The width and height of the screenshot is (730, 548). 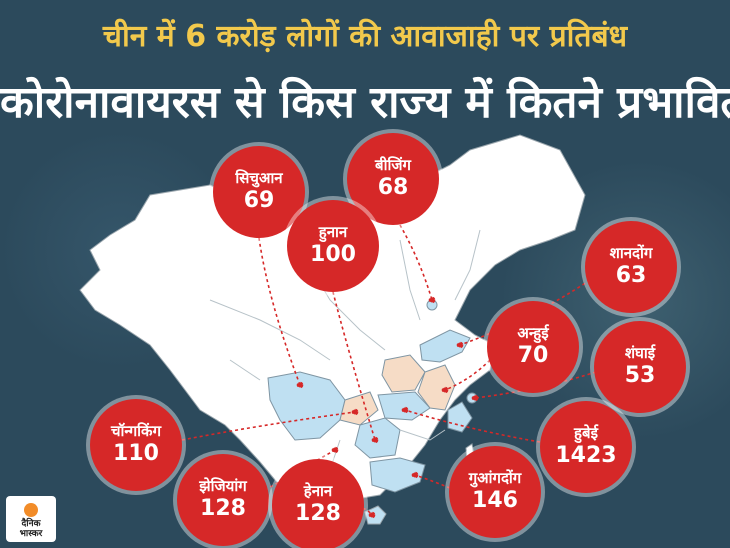 I want to click on leader-henan, so click(x=361, y=514).